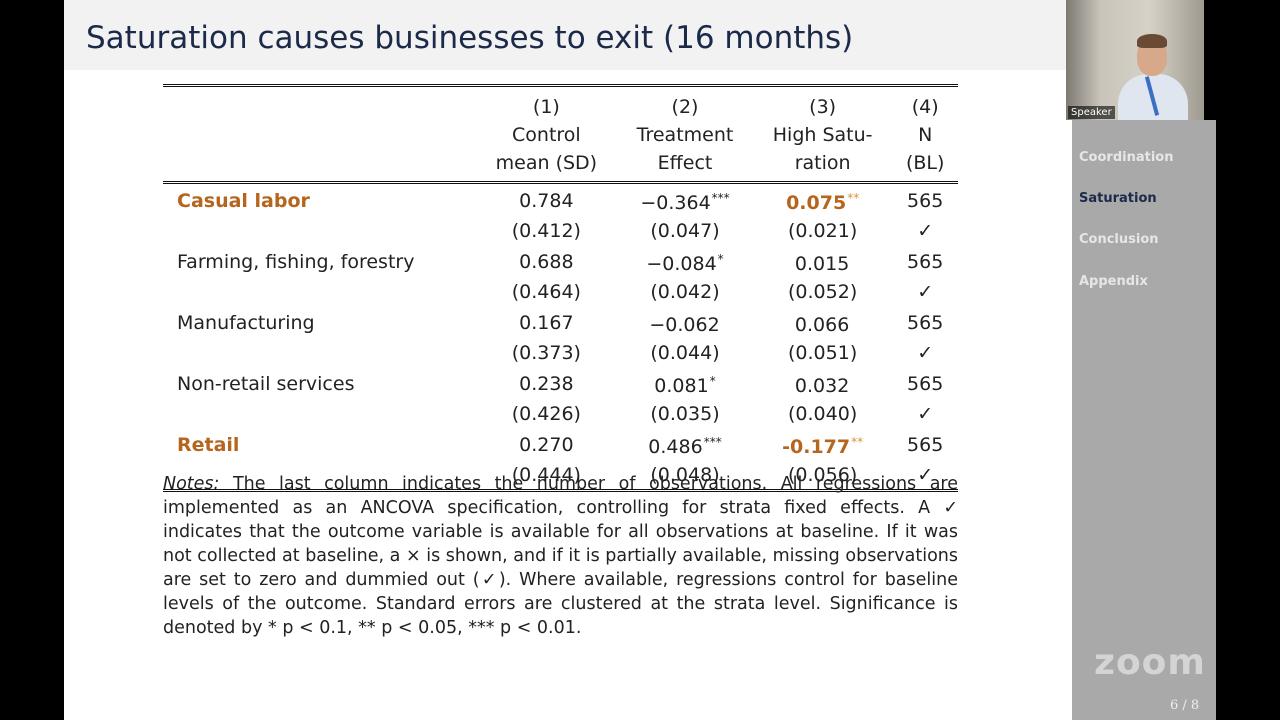 This screenshot has width=1280, height=720. I want to click on table-row: Non-retail services 0.238 0.081* 0.032 565, so click(560, 383).